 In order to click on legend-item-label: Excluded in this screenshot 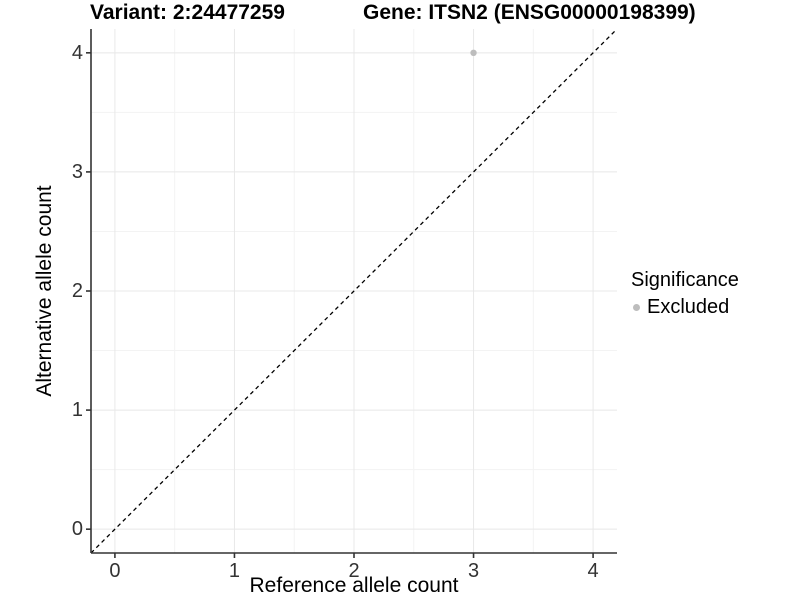, I will do `click(688, 307)`.